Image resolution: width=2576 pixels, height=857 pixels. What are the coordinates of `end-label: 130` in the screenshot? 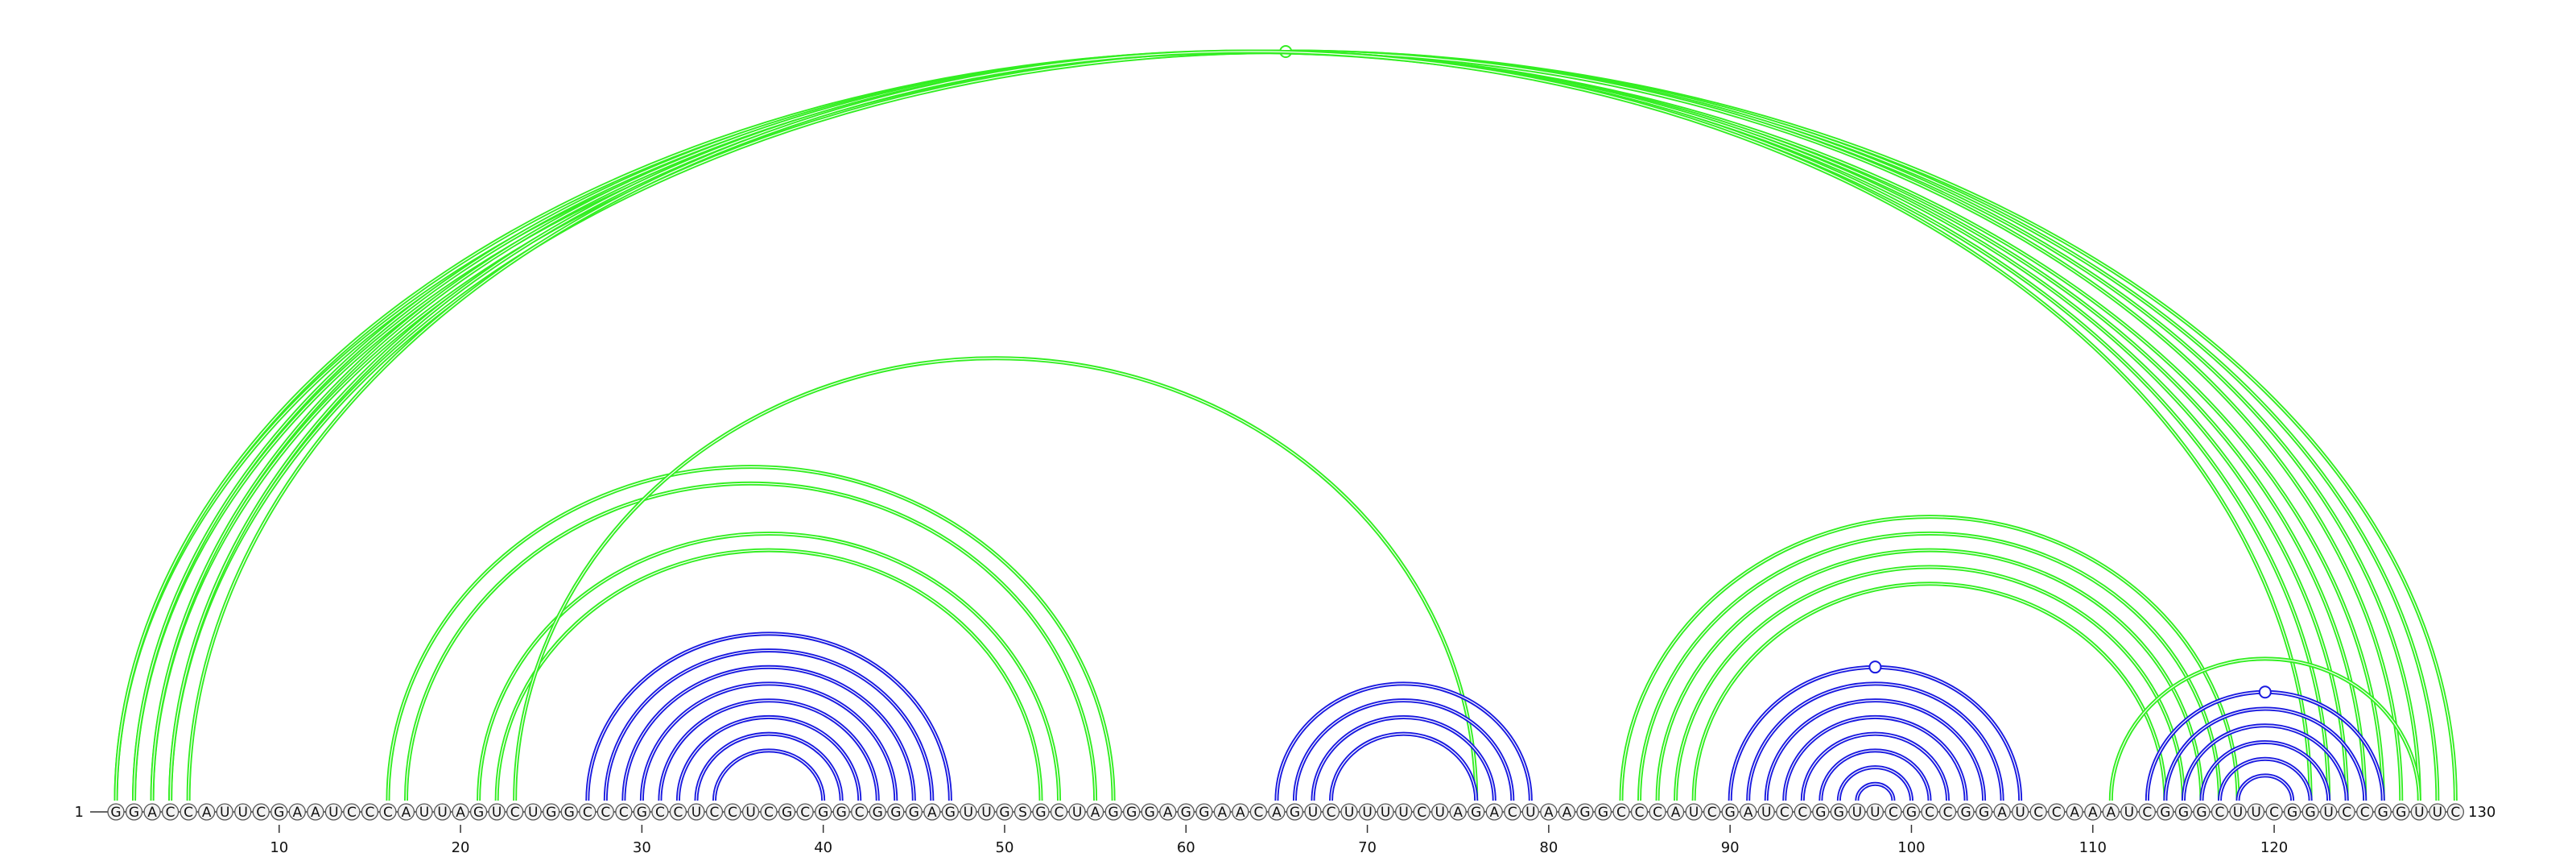 It's located at (2482, 812).